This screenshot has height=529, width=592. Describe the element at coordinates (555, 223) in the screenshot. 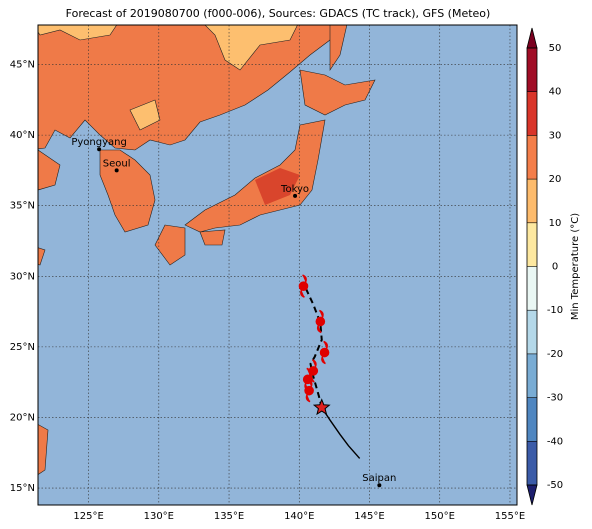

I see `colorbar-tick-label: 10` at that location.